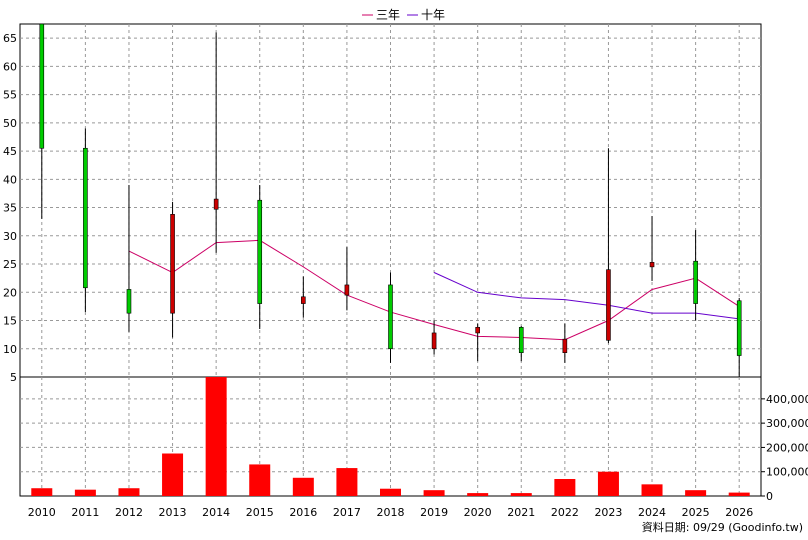 The width and height of the screenshot is (808, 540). What do you see at coordinates (787, 399) in the screenshot?
I see `volume-y-tick-label: 400,000` at bounding box center [787, 399].